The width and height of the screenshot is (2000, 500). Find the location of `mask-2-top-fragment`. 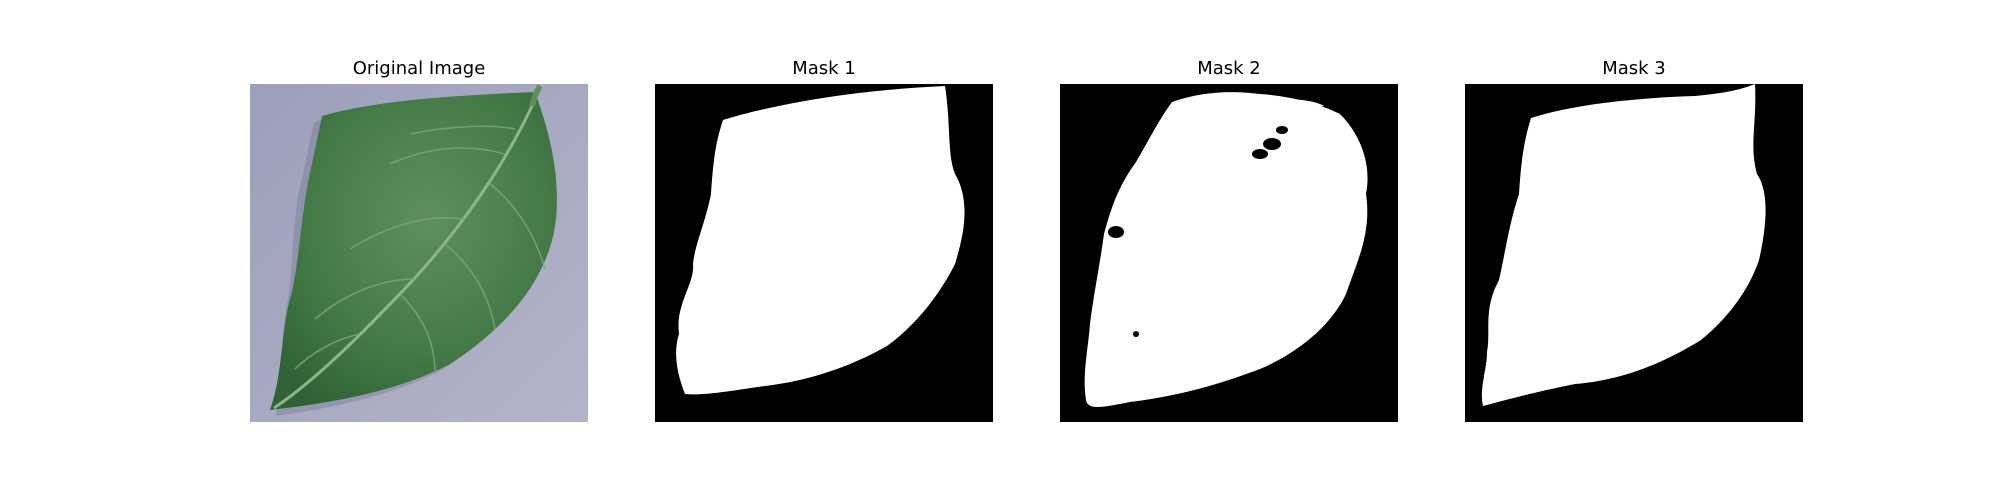

mask-2-top-fragment is located at coordinates (1303, 103).